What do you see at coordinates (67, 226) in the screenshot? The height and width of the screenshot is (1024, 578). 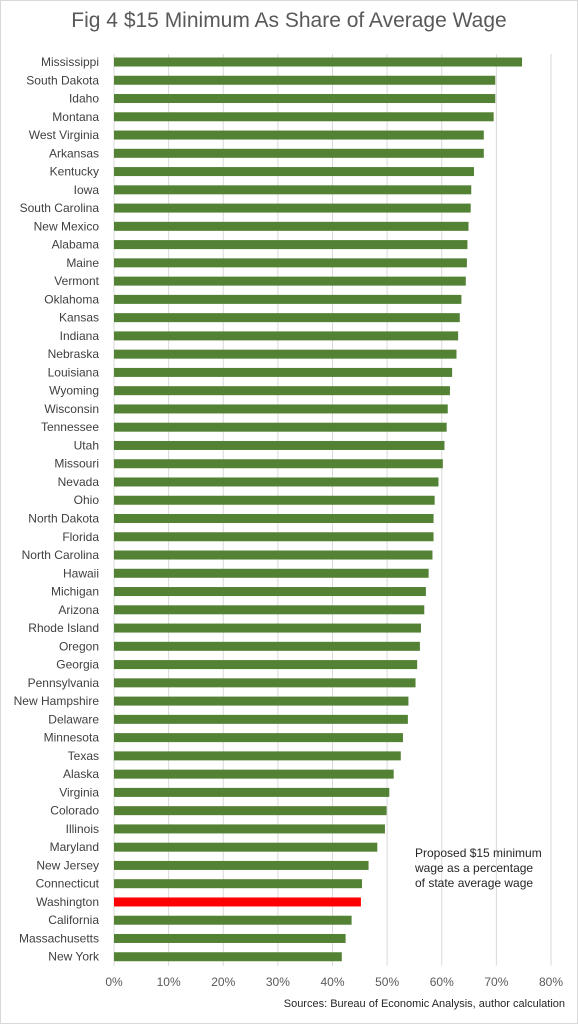 I see `category-label: New Mexico` at bounding box center [67, 226].